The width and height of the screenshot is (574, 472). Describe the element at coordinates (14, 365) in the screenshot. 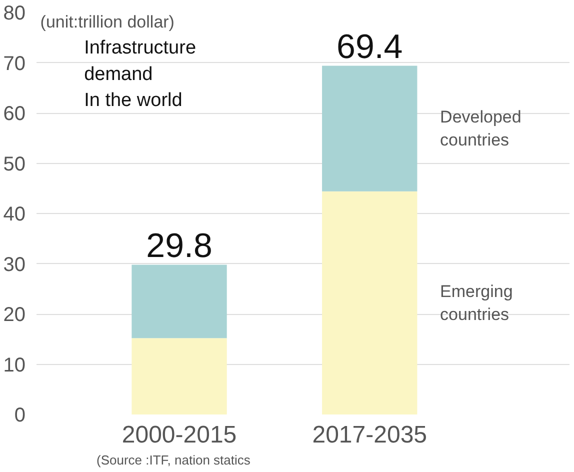

I see `y-tick-label: 10` at that location.